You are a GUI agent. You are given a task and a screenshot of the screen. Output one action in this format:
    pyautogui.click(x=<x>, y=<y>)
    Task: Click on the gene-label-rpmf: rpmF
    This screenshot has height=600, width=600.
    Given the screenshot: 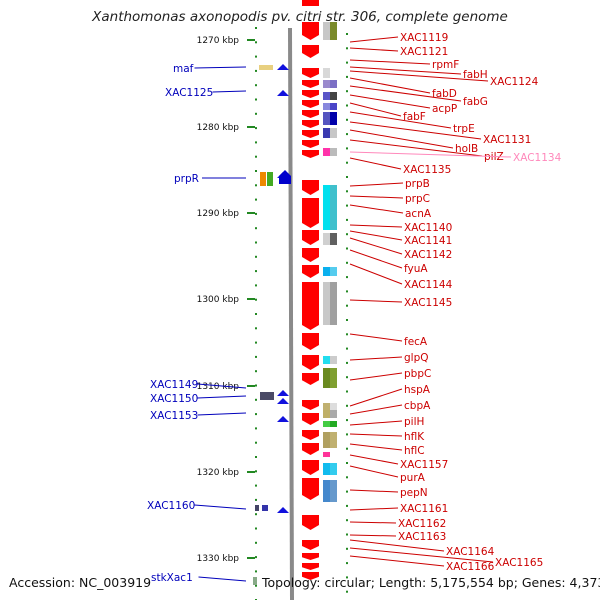 What is the action you would take?
    pyautogui.click(x=445, y=65)
    